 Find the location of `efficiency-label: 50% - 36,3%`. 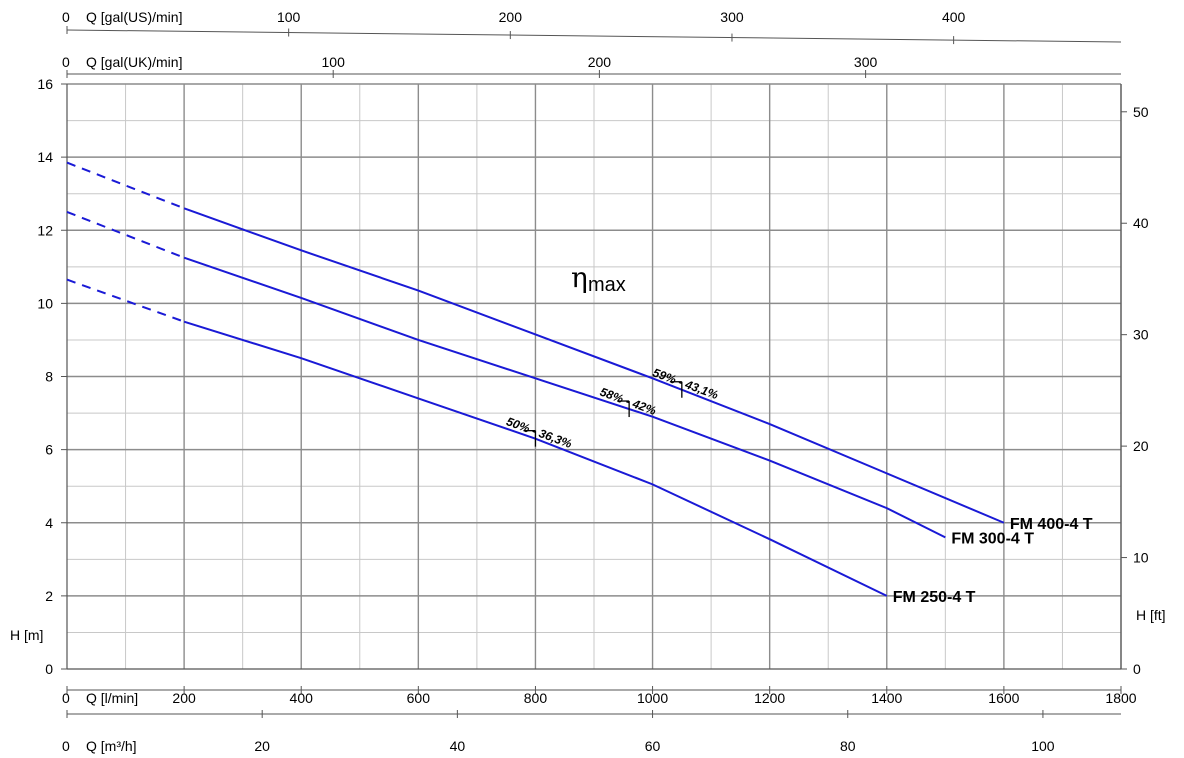

efficiency-label: 50% - 36,3% is located at coordinates (539, 432).